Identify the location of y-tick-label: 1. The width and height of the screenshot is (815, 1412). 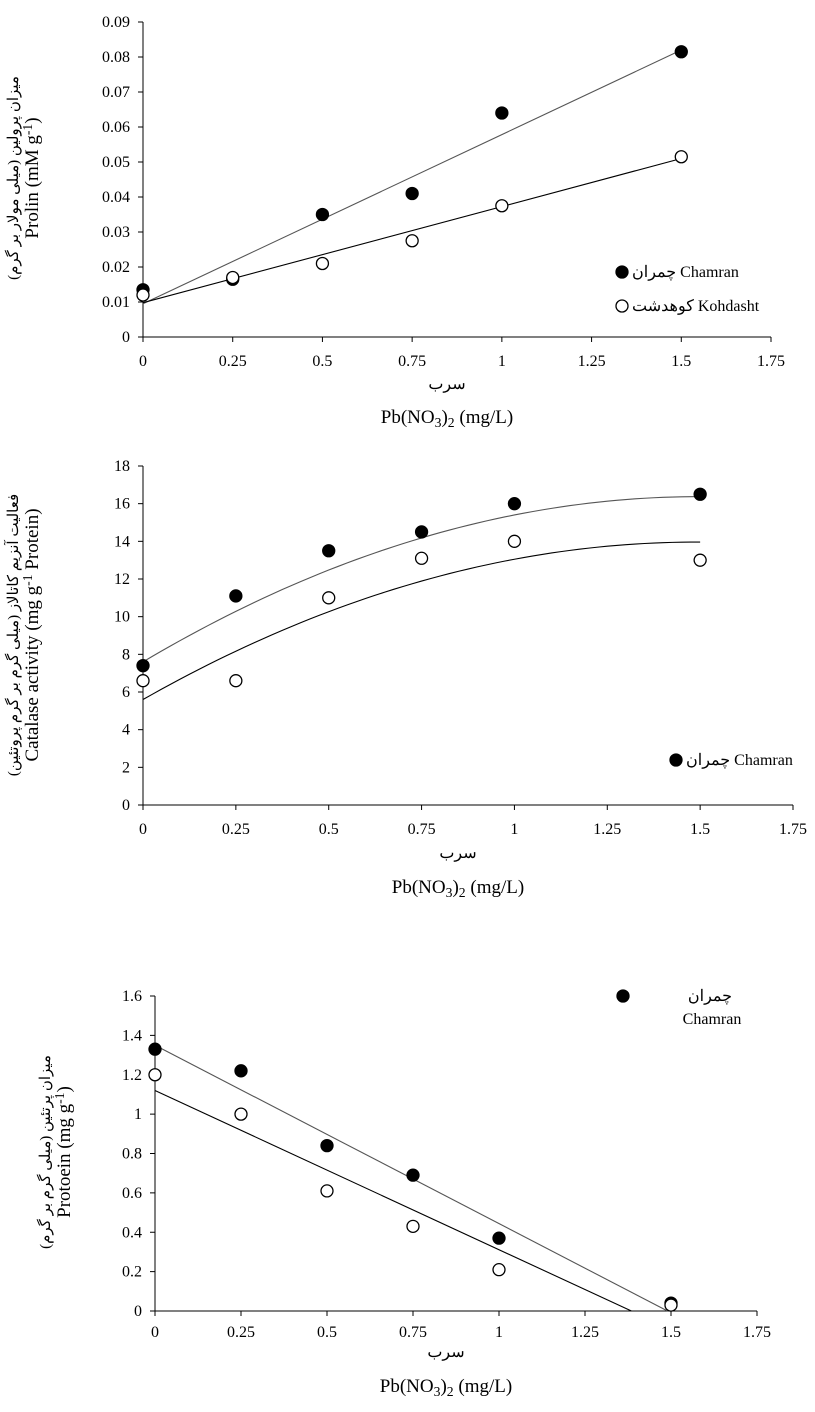
(138, 1114).